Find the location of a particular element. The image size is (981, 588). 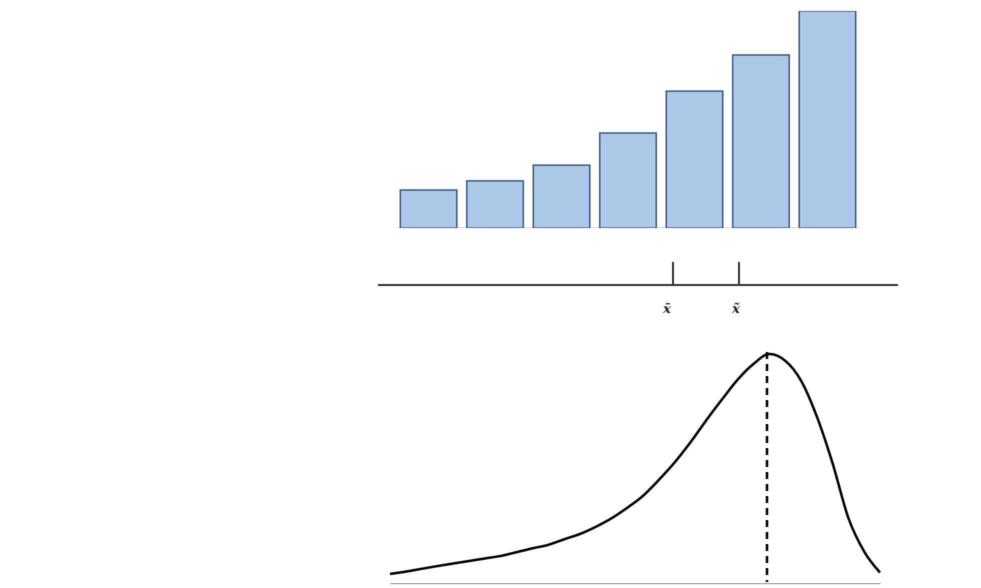

text: x̄ is located at coordinates (667, 310).